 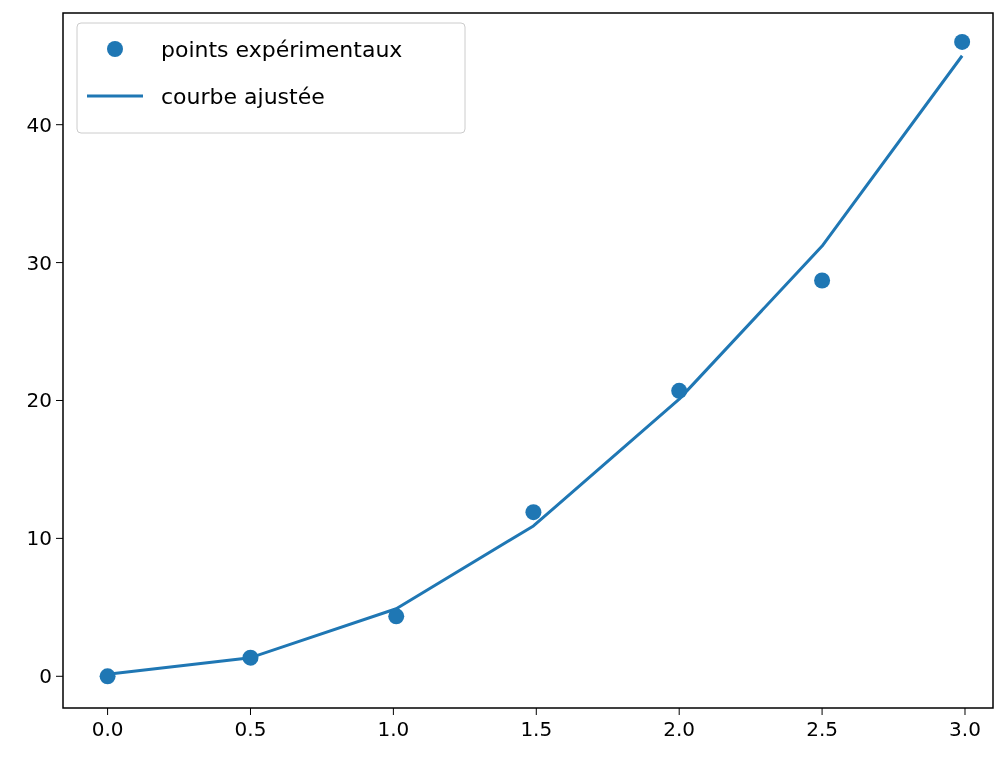 What do you see at coordinates (822, 729) in the screenshot?
I see `x-tick-label: 2.5` at bounding box center [822, 729].